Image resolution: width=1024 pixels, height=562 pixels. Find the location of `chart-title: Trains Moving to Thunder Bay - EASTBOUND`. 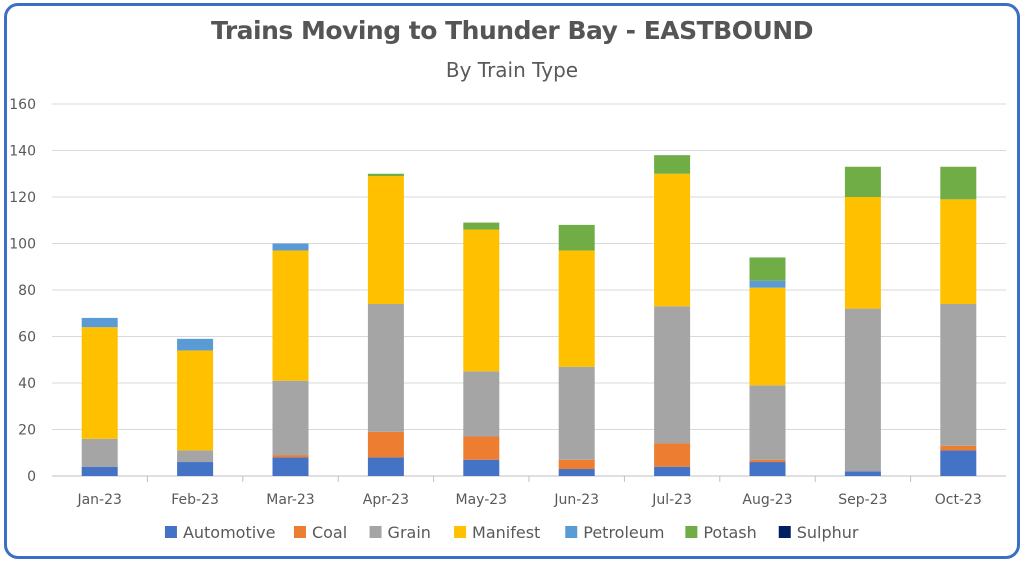

chart-title: Trains Moving to Thunder Bay - EASTBOUND is located at coordinates (512, 30).